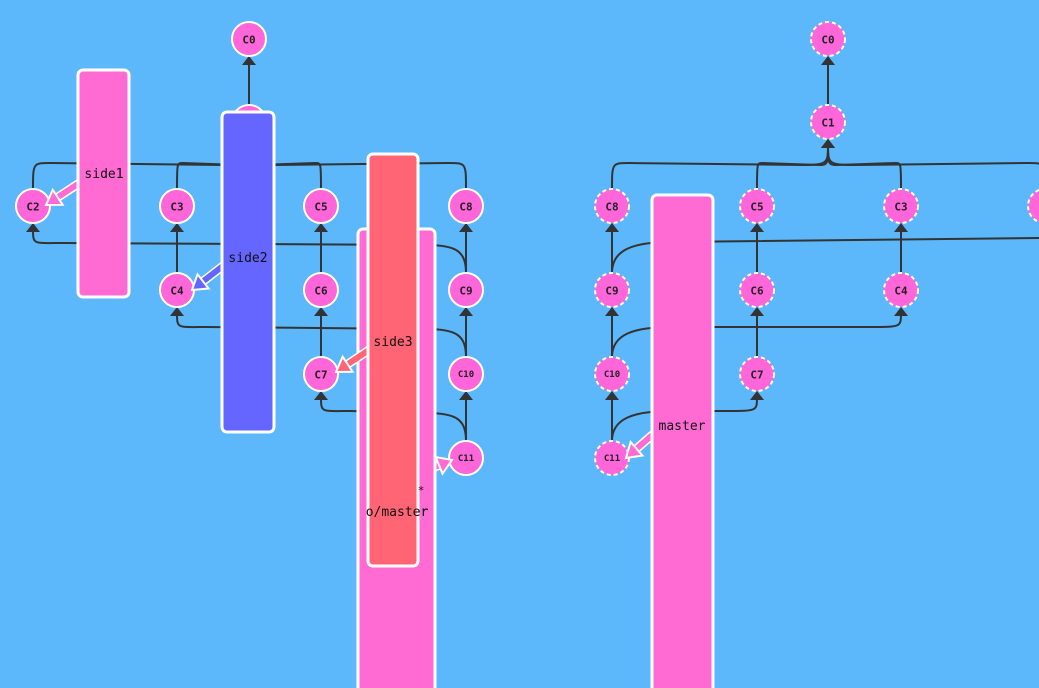 Image resolution: width=1039 pixels, height=688 pixels. I want to click on remote-commit-label: C4, so click(901, 291).